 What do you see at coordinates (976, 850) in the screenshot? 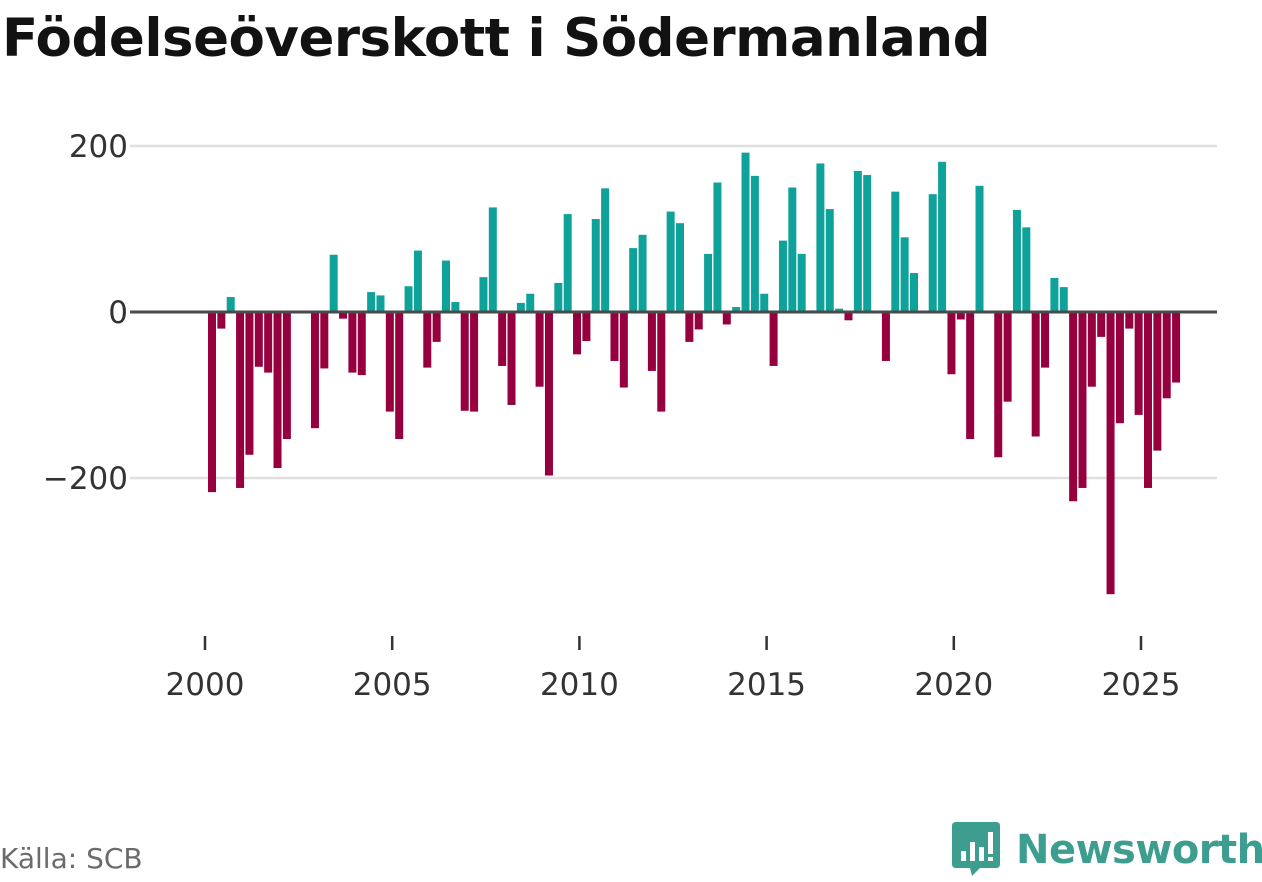
I see `newsworthy-logo-icon` at bounding box center [976, 850].